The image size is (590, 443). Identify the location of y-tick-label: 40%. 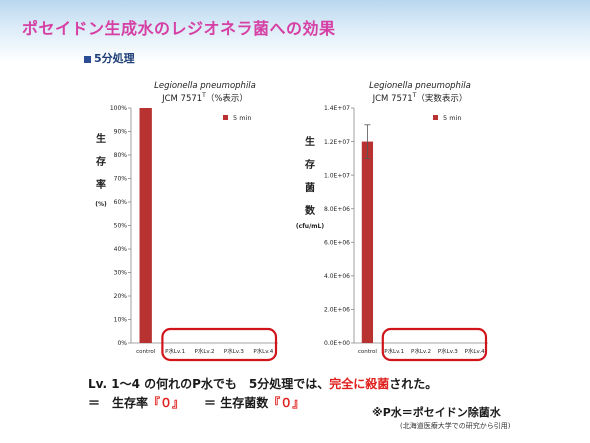
(121, 249).